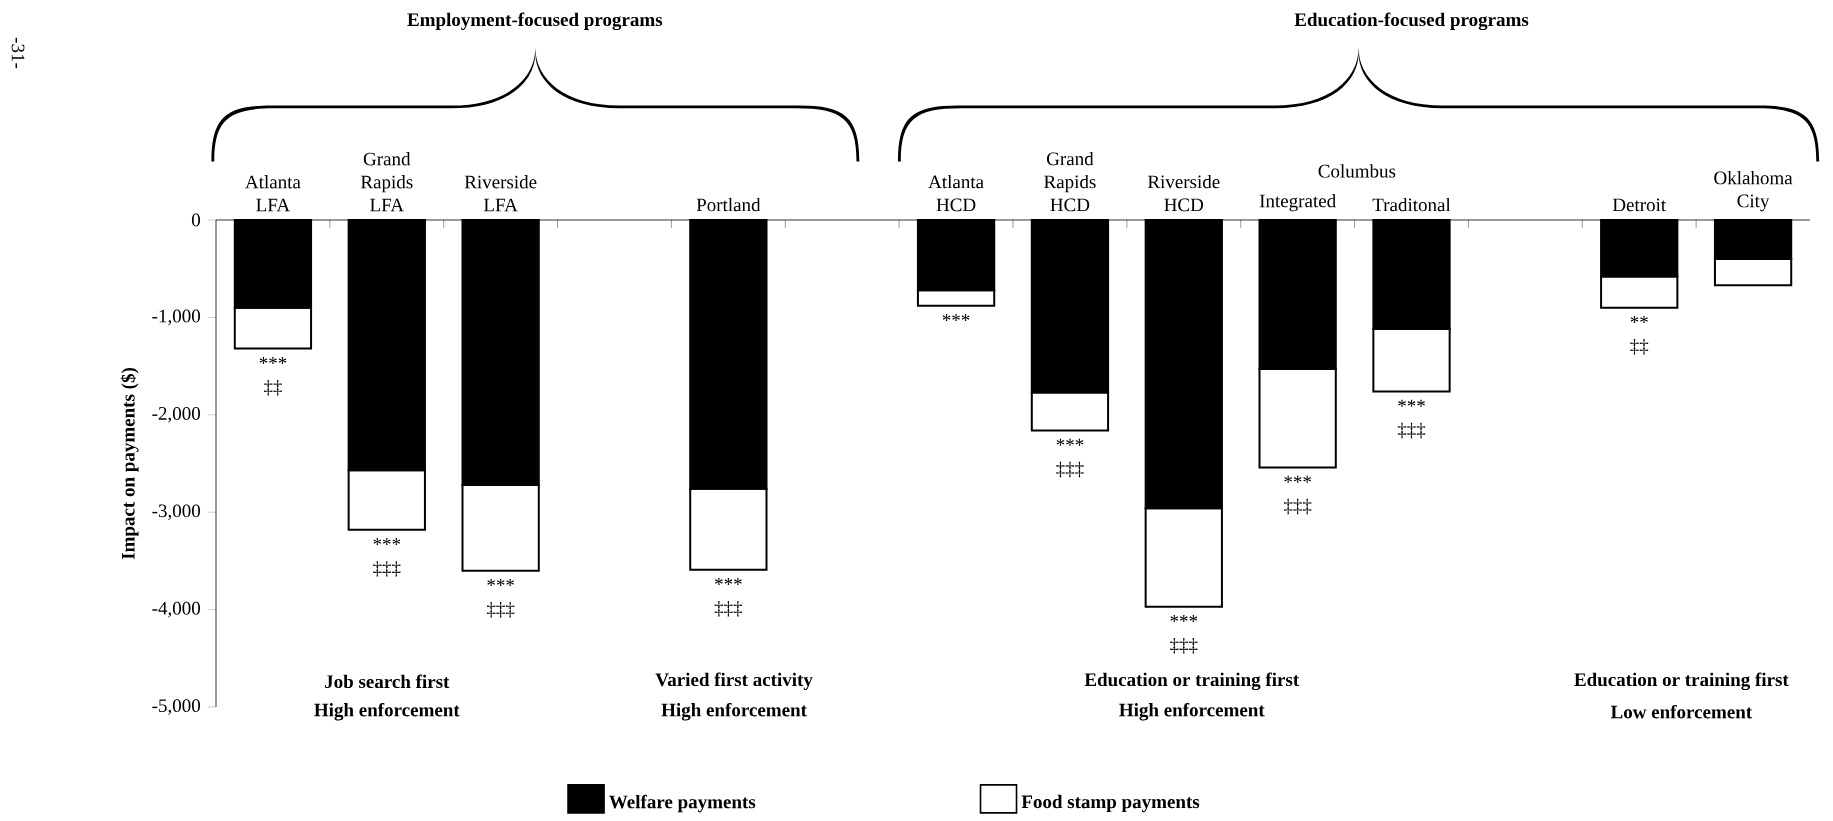  Describe the element at coordinates (1753, 191) in the screenshot. I see `x-tick-label: Oklahoma City` at that location.